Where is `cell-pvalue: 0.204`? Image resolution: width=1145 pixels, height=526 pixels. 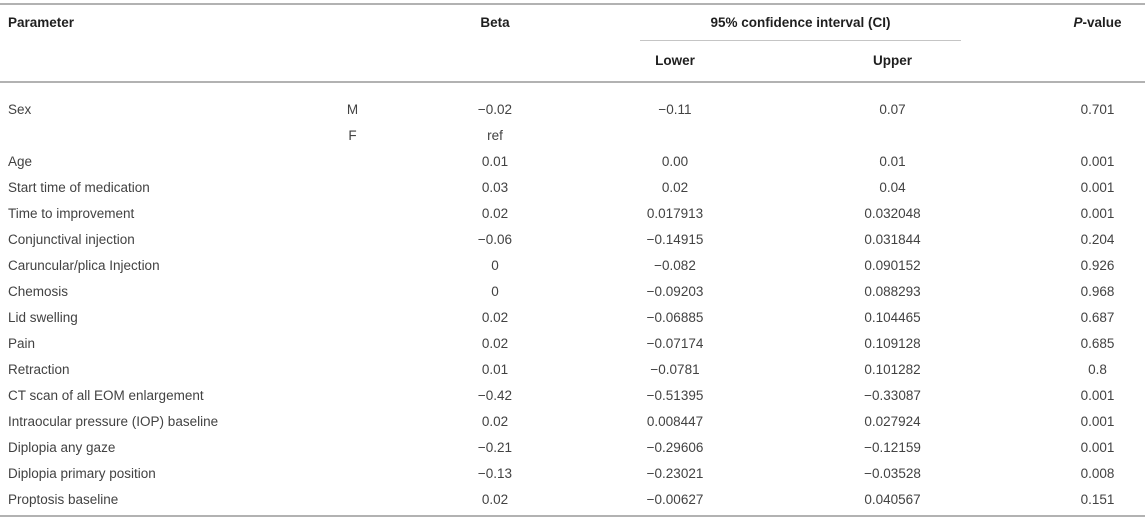 cell-pvalue: 0.204 is located at coordinates (1097, 239).